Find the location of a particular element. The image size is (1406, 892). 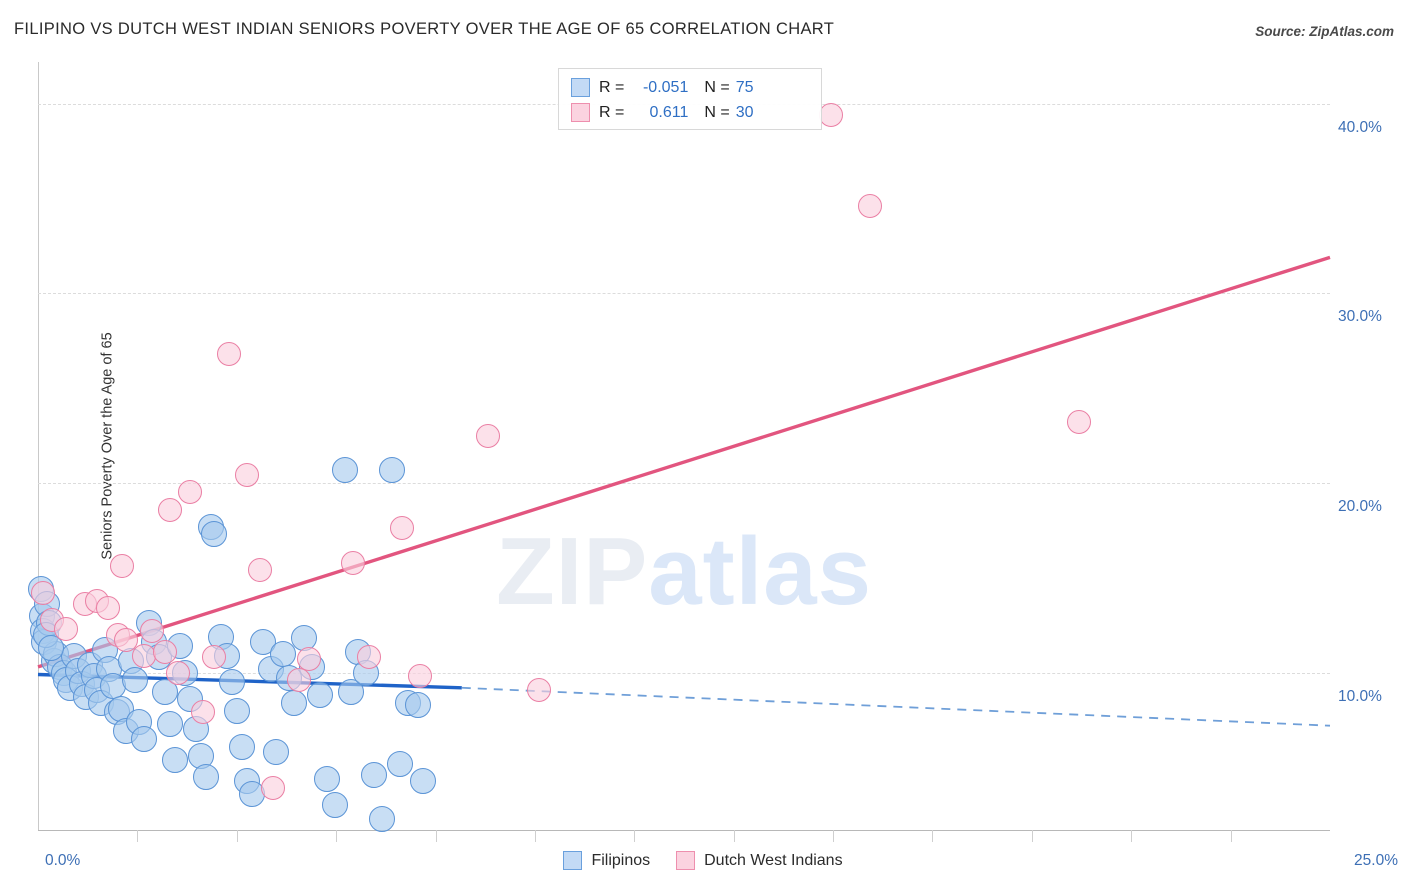

x-axis-max-label: 25.0% is located at coordinates (1376, 860).